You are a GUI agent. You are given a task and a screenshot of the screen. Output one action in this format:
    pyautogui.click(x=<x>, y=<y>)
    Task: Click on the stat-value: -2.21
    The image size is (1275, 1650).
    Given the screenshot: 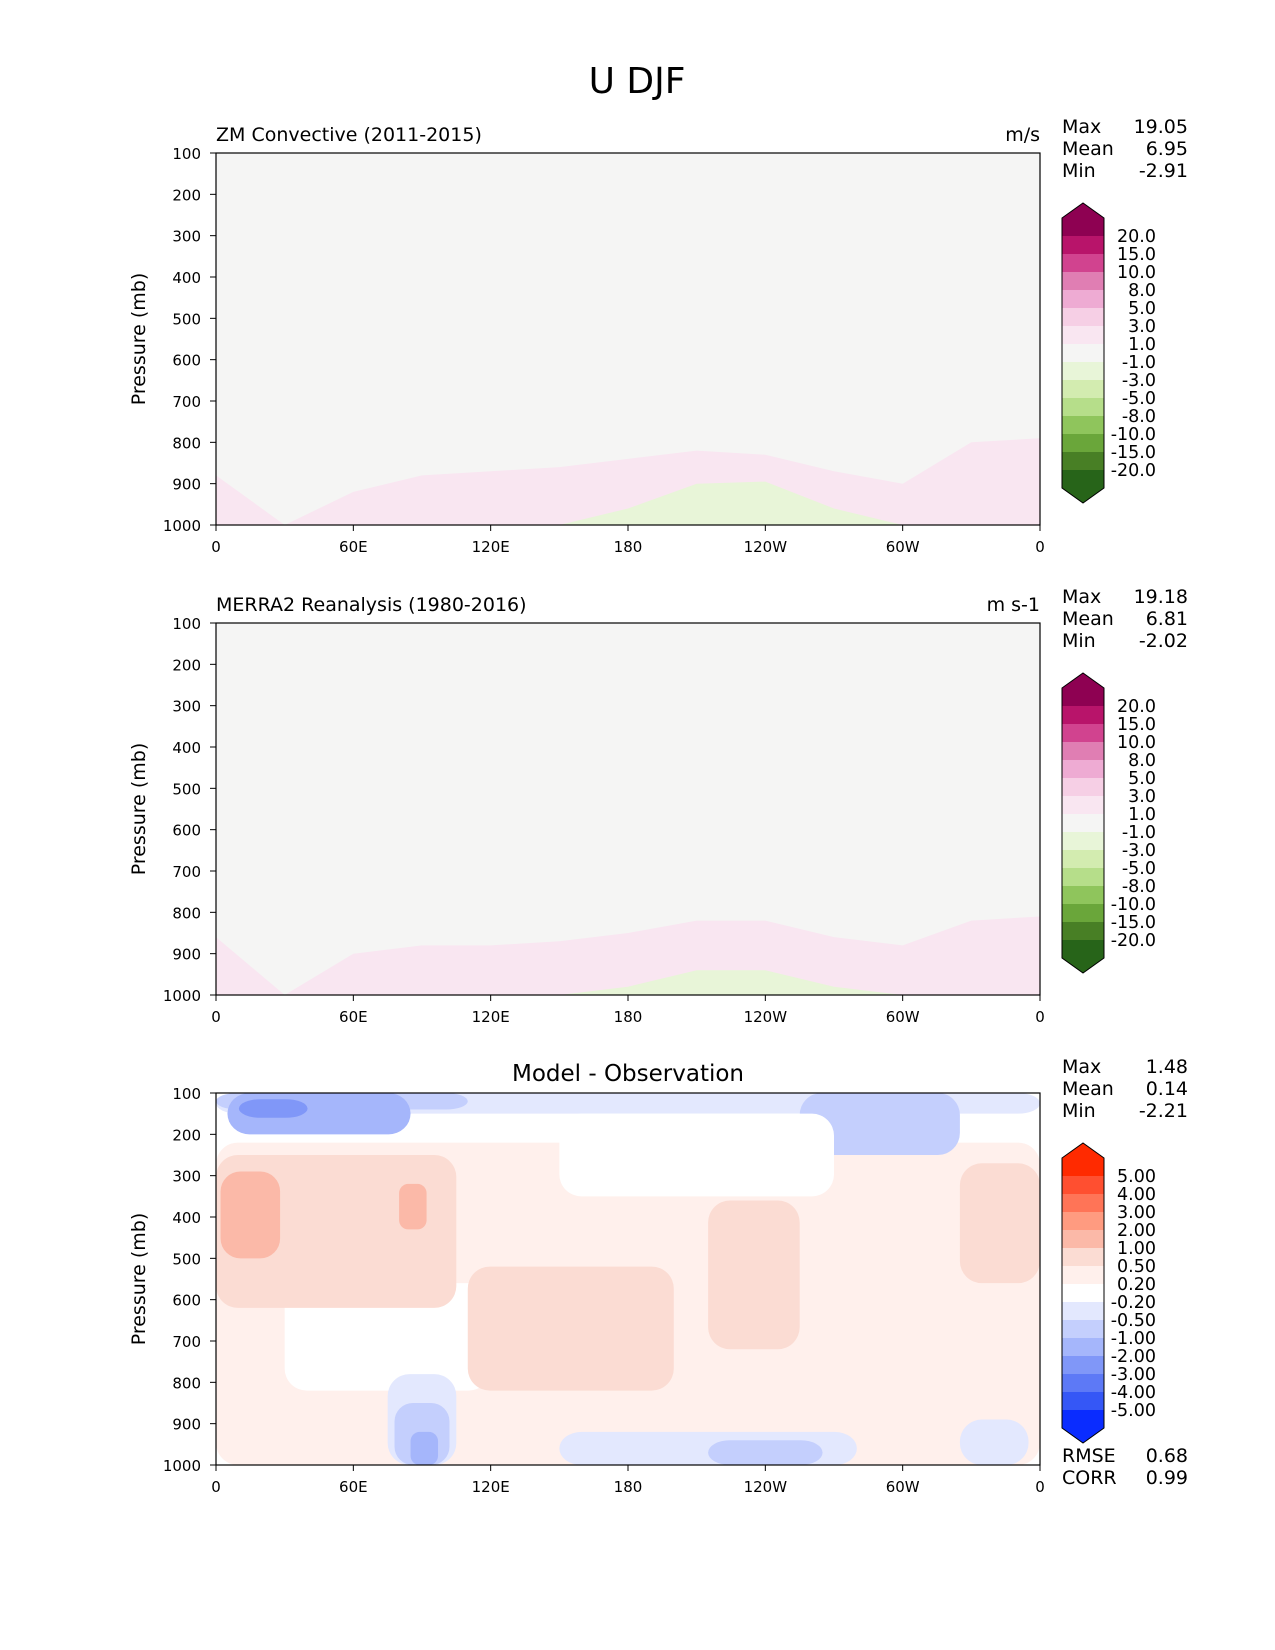 What is the action you would take?
    pyautogui.click(x=1163, y=1111)
    